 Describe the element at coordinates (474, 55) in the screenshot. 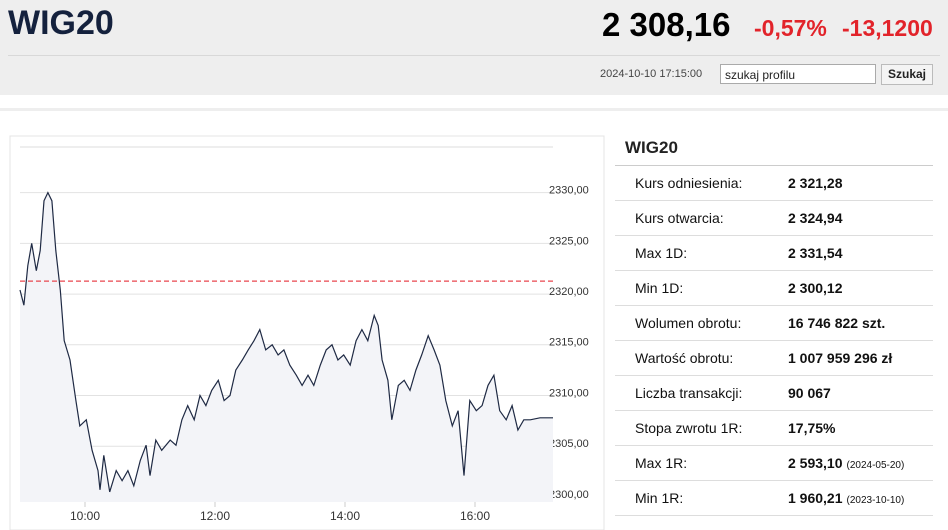

I see `separator` at that location.